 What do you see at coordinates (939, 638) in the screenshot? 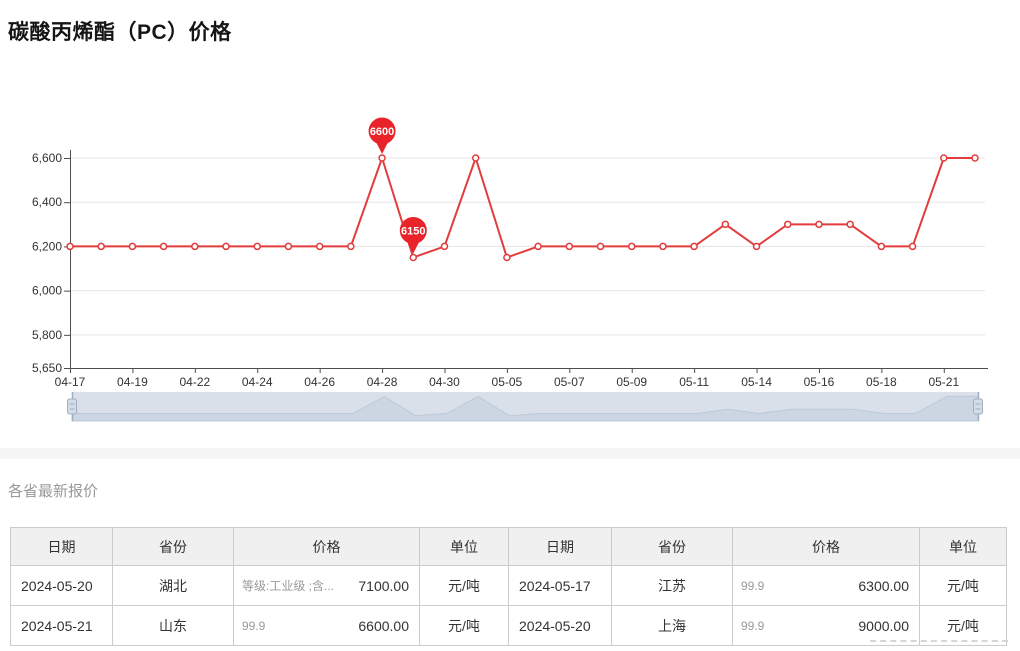
I see `watermark-dashes` at bounding box center [939, 638].